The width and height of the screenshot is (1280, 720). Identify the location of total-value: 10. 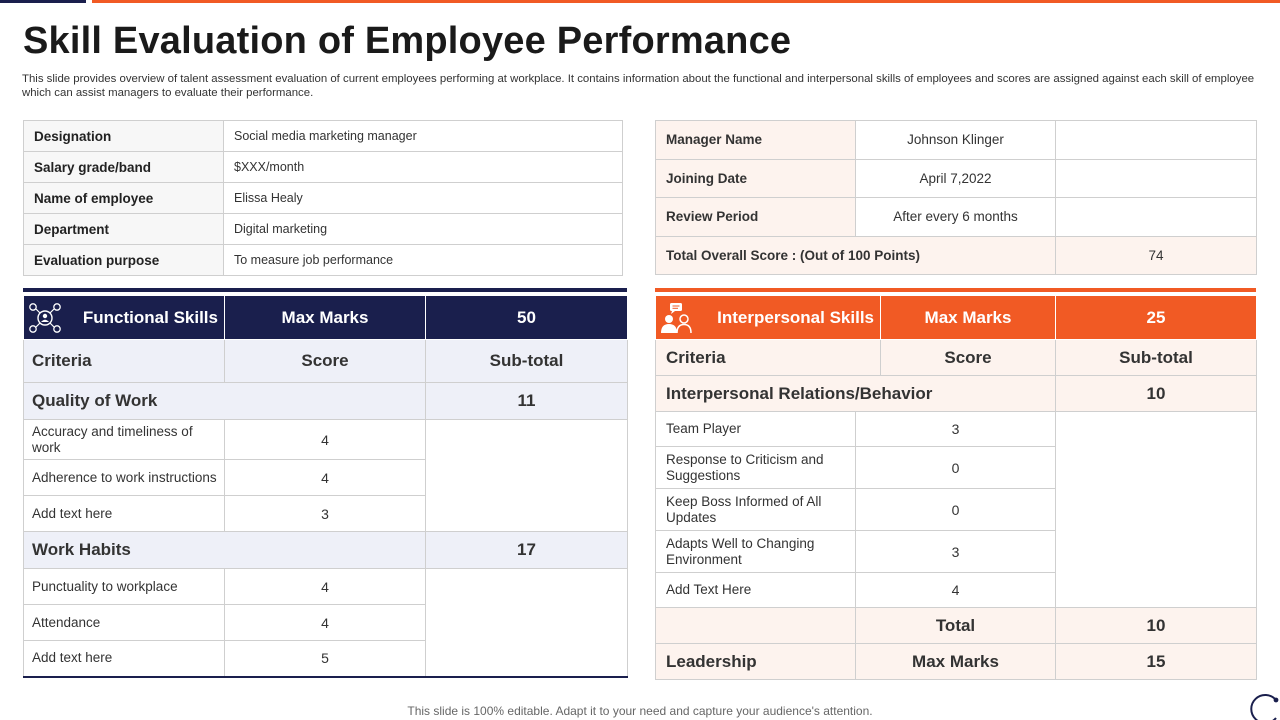
(1156, 625).